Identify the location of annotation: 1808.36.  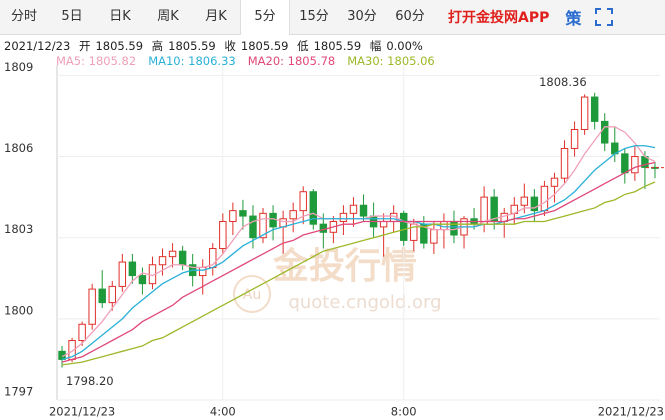
(563, 82).